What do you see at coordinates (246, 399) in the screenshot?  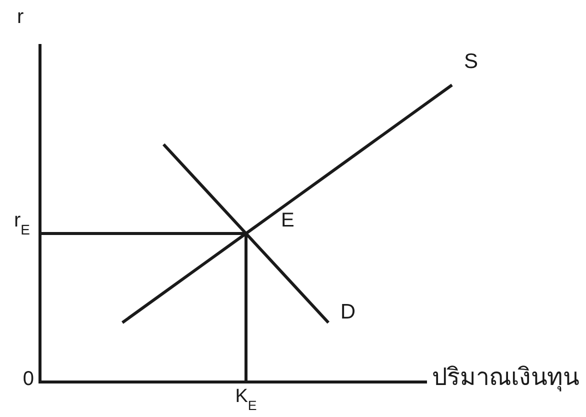 I see `text: K$_{E}$` at bounding box center [246, 399].